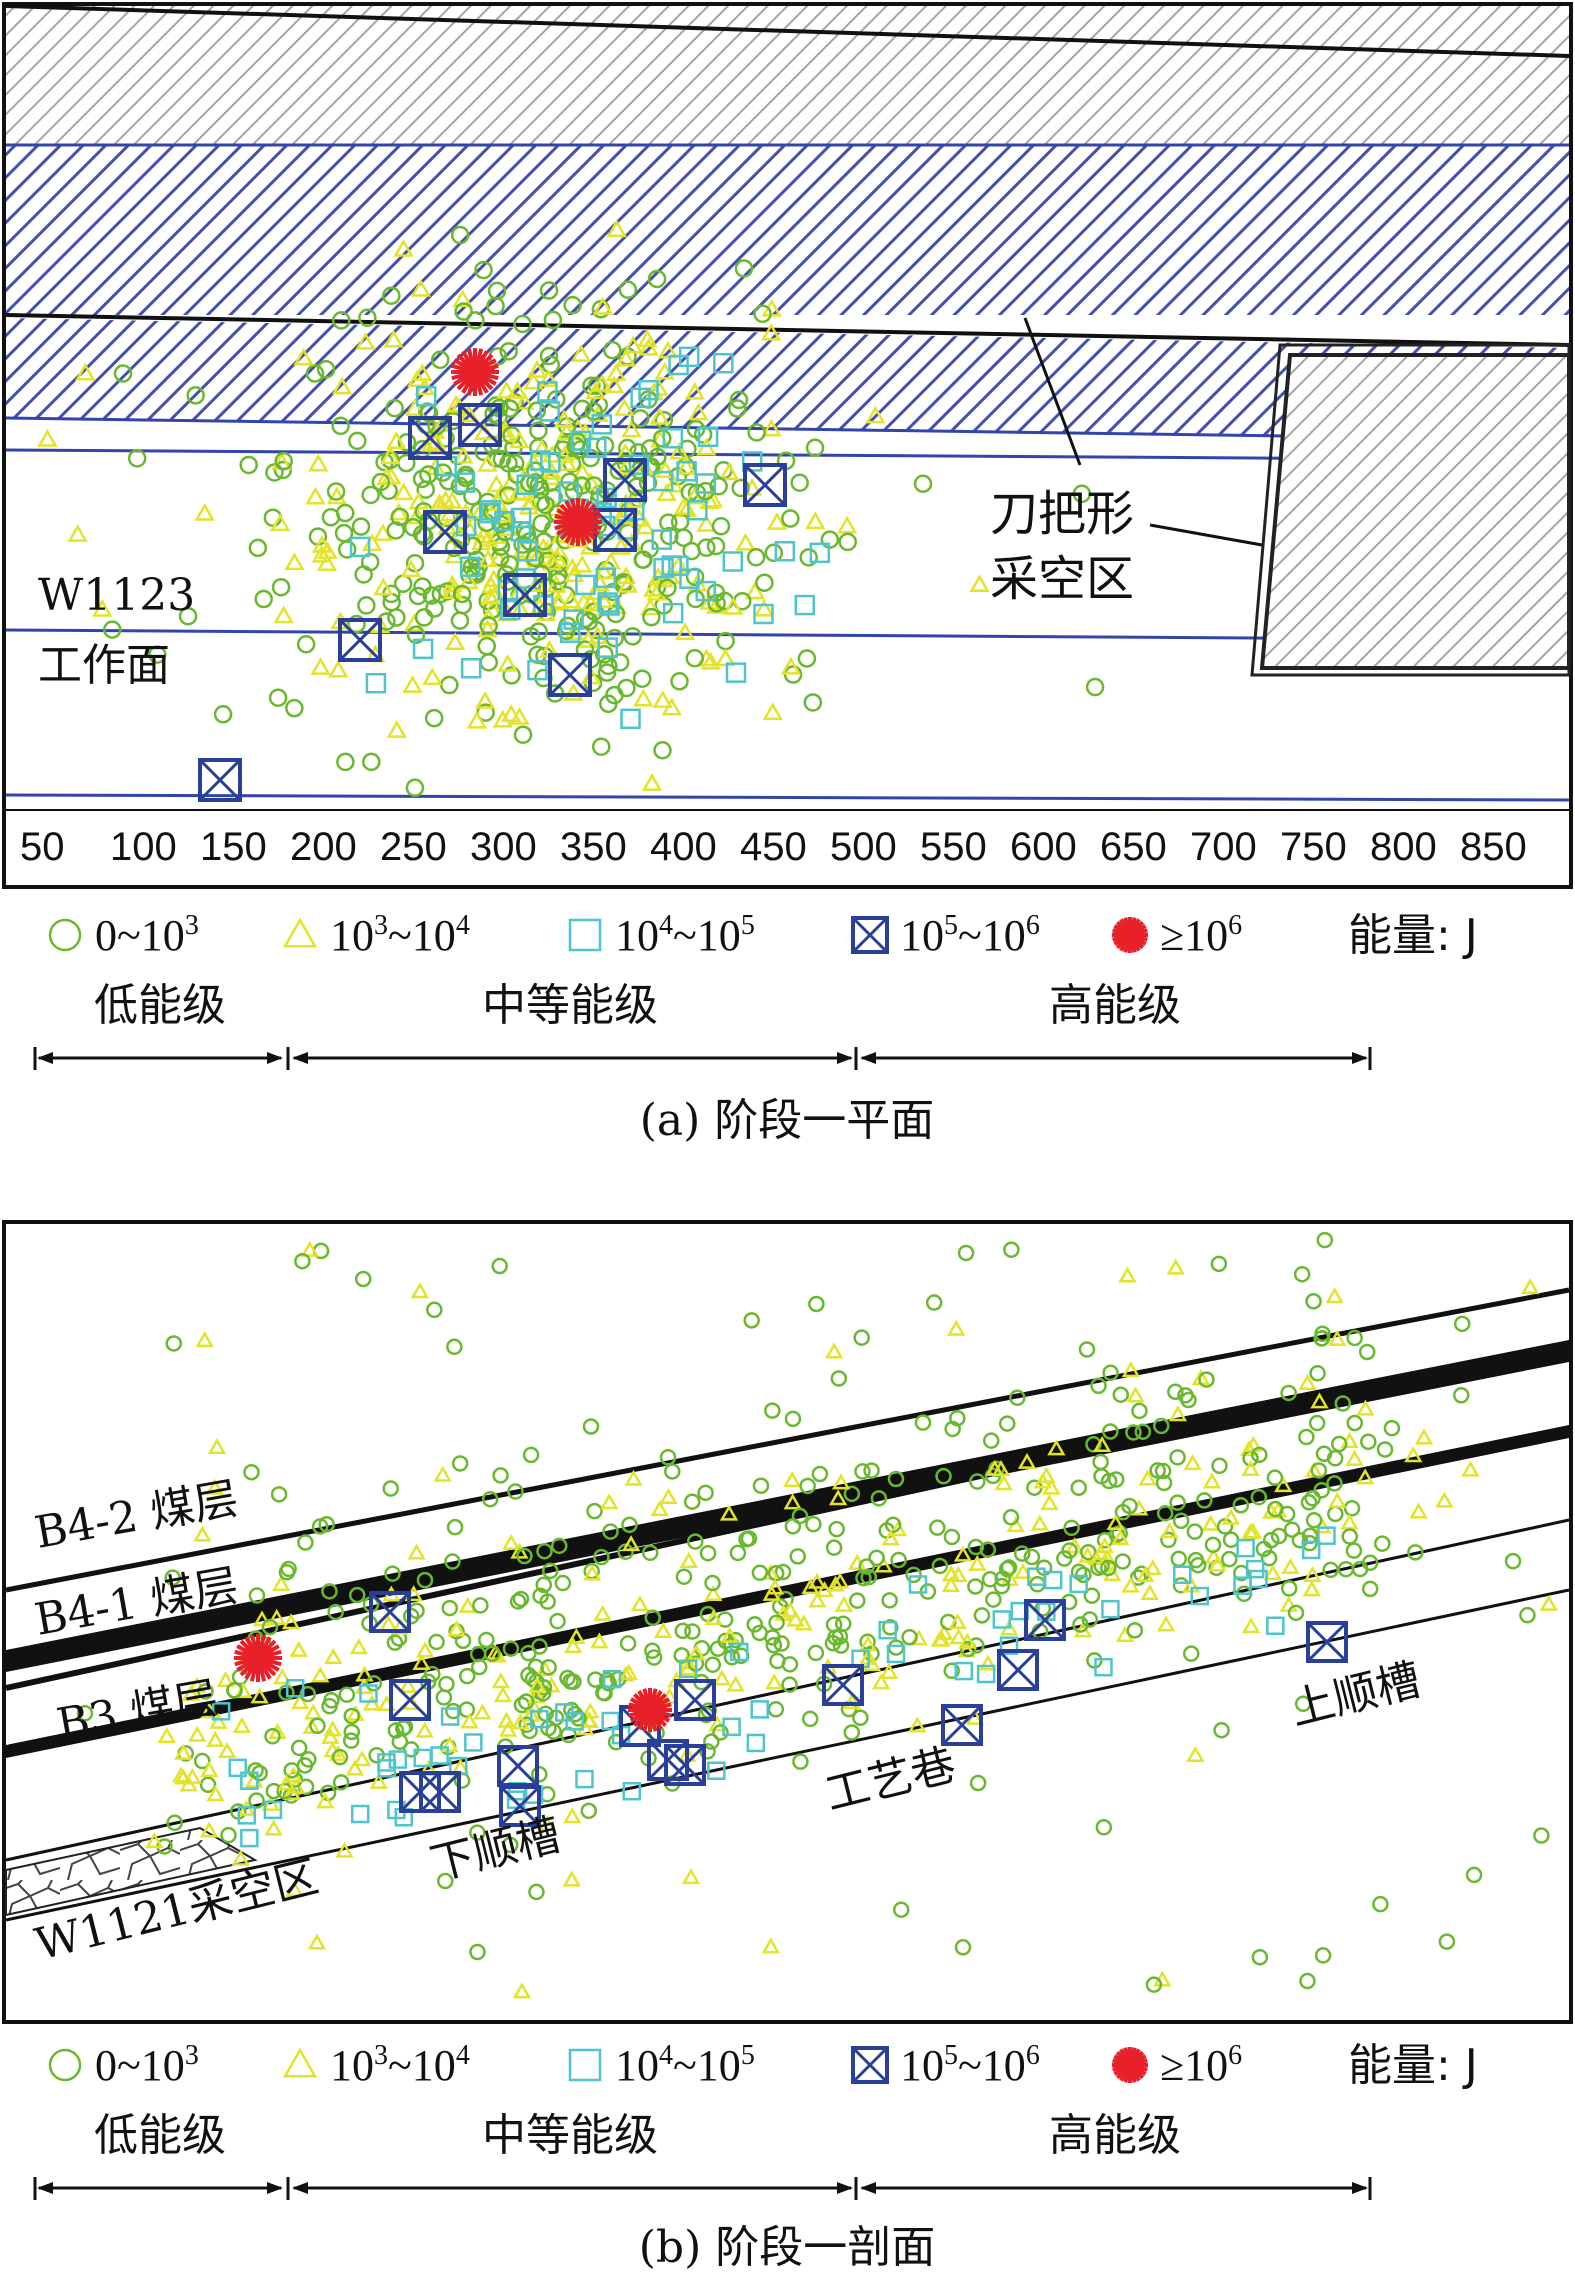 This screenshot has height=2278, width=1575. What do you see at coordinates (1177, 935) in the screenshot?
I see `legend-item: ≥106` at bounding box center [1177, 935].